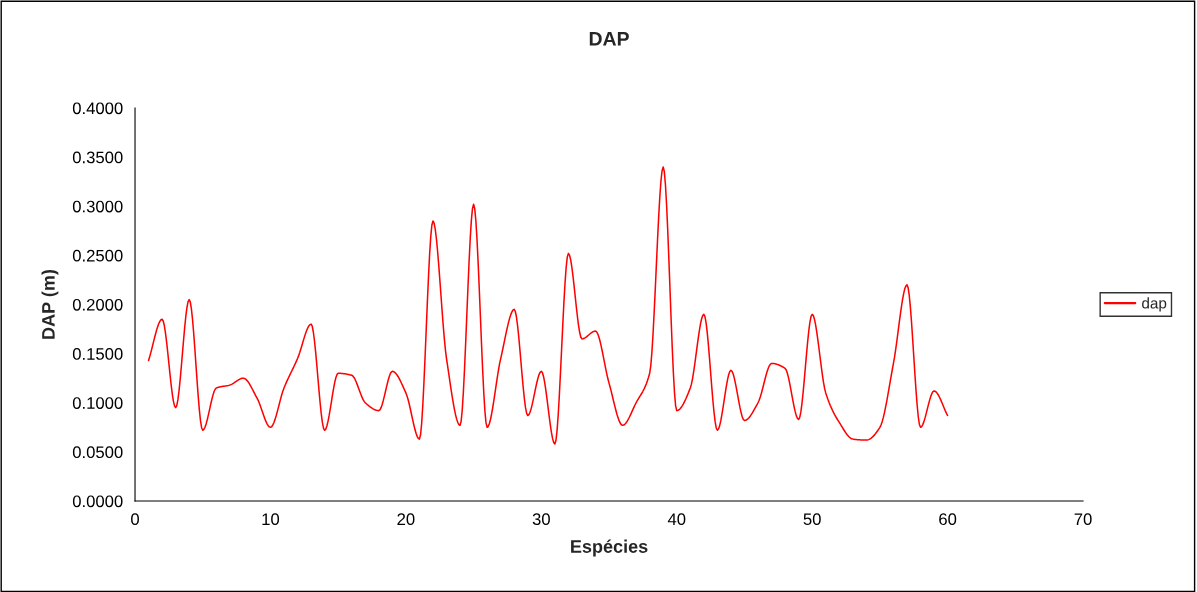 The width and height of the screenshot is (1197, 592). Describe the element at coordinates (97, 501) in the screenshot. I see `y-tick-label: 0.0000` at that location.